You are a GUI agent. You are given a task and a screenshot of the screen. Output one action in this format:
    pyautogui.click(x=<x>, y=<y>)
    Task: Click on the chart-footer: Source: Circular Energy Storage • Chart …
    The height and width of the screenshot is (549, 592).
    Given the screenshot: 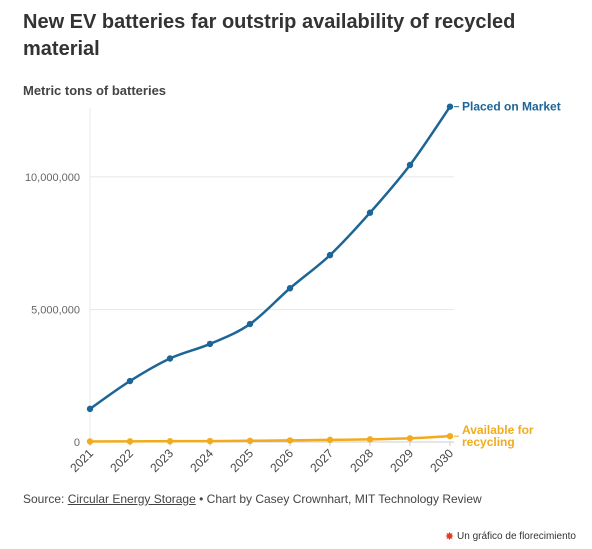 What is the action you would take?
    pyautogui.click(x=252, y=499)
    